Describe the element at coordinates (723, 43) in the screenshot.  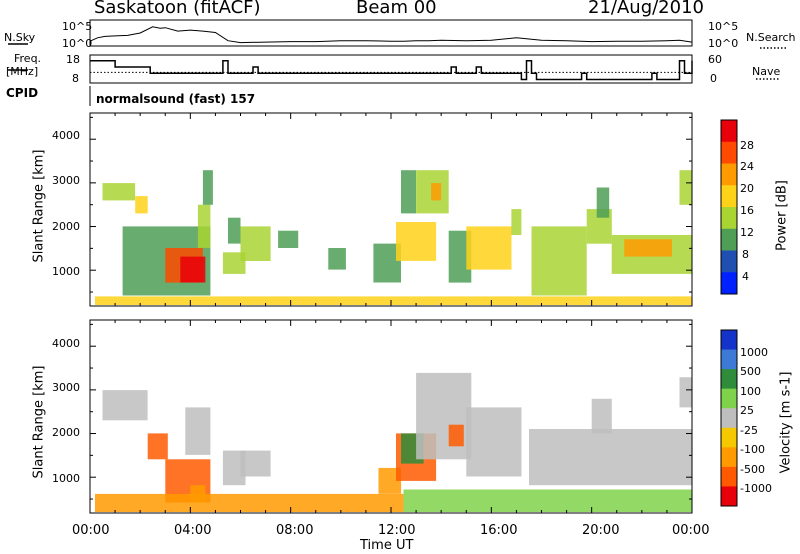
I see `nsearch-tick-bottom: 10^0` at that location.